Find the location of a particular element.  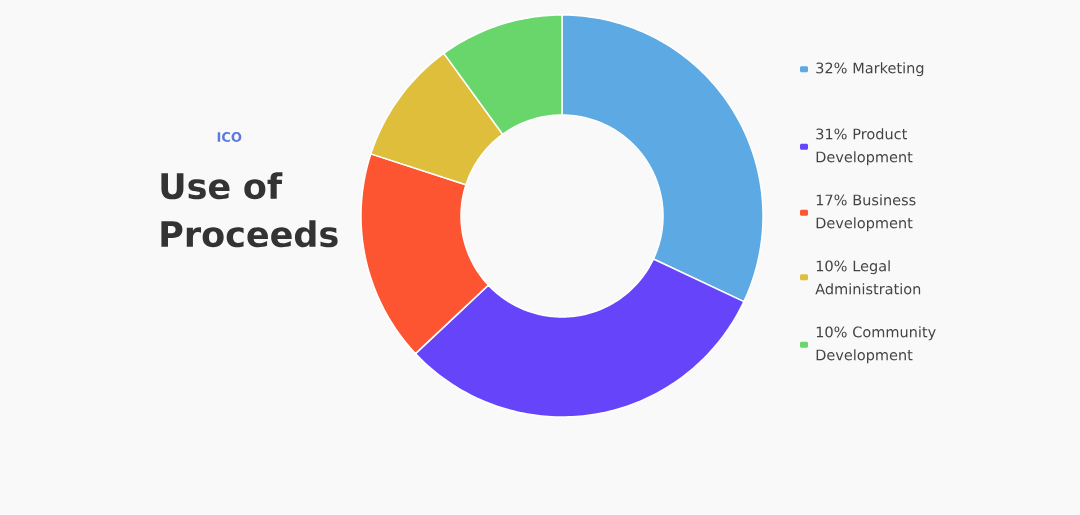

legend-label: 10% Legal Administration is located at coordinates (868, 277).